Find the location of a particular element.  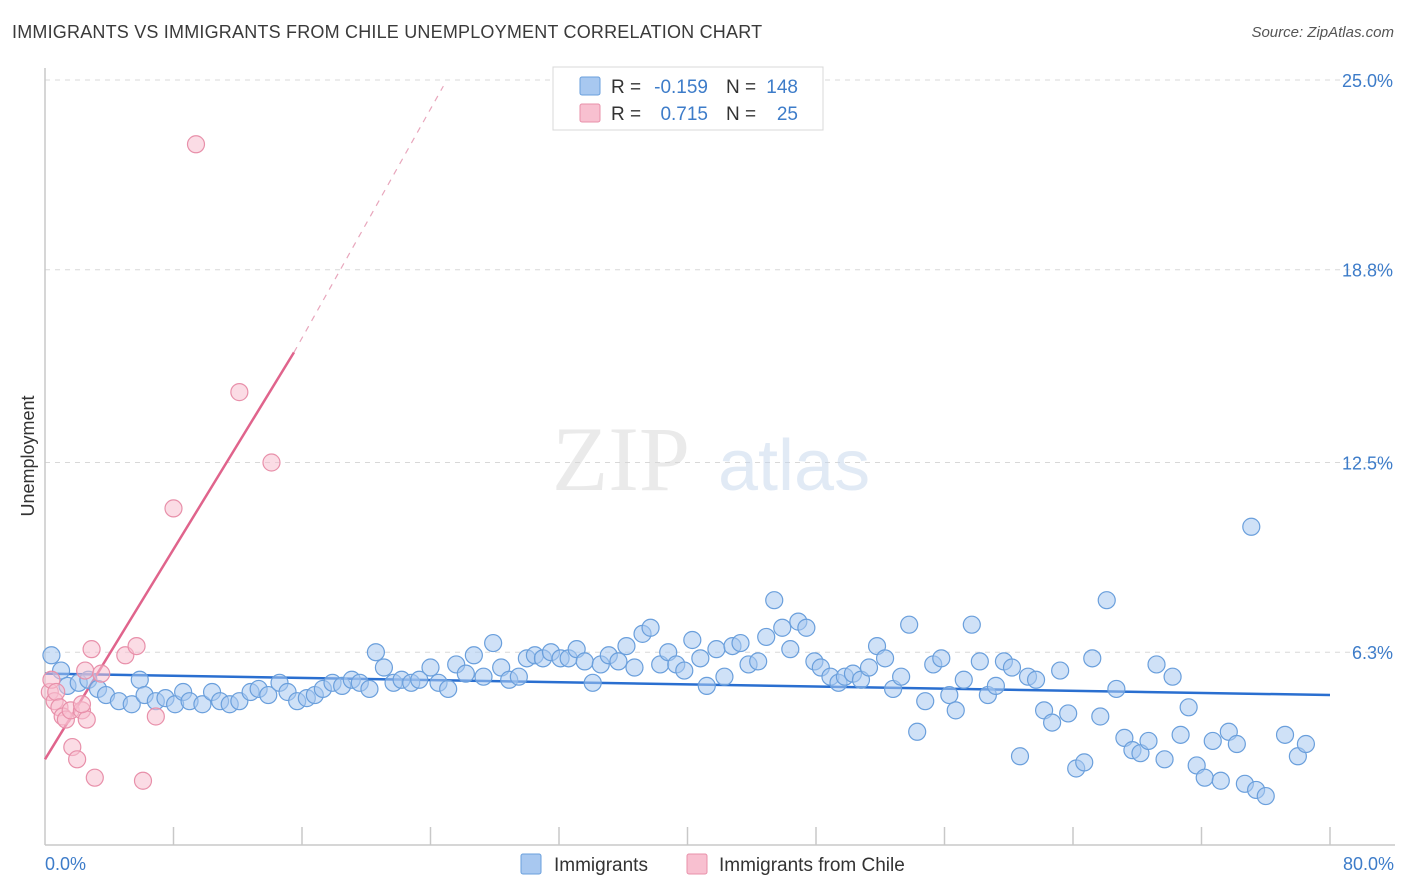

trend-line-chile is located at coordinates (169, 555).